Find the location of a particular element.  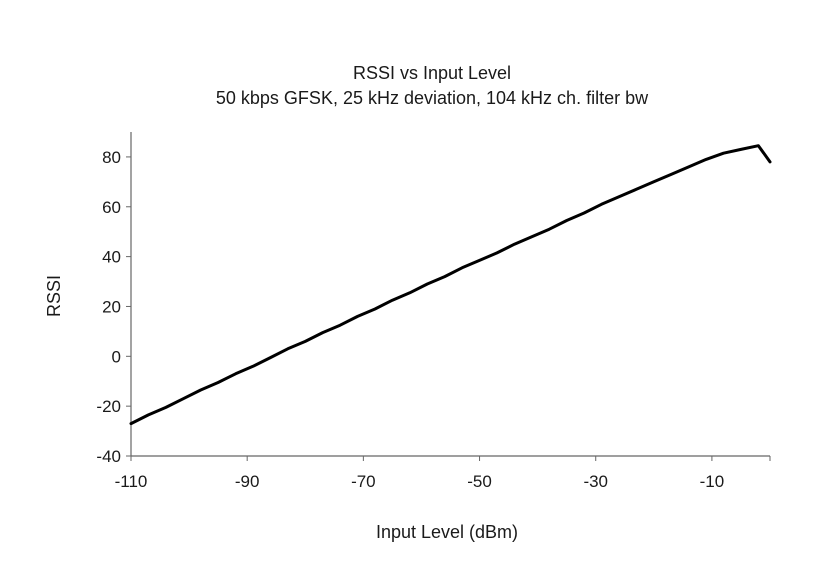

x-tick-label: -70 is located at coordinates (363, 481).